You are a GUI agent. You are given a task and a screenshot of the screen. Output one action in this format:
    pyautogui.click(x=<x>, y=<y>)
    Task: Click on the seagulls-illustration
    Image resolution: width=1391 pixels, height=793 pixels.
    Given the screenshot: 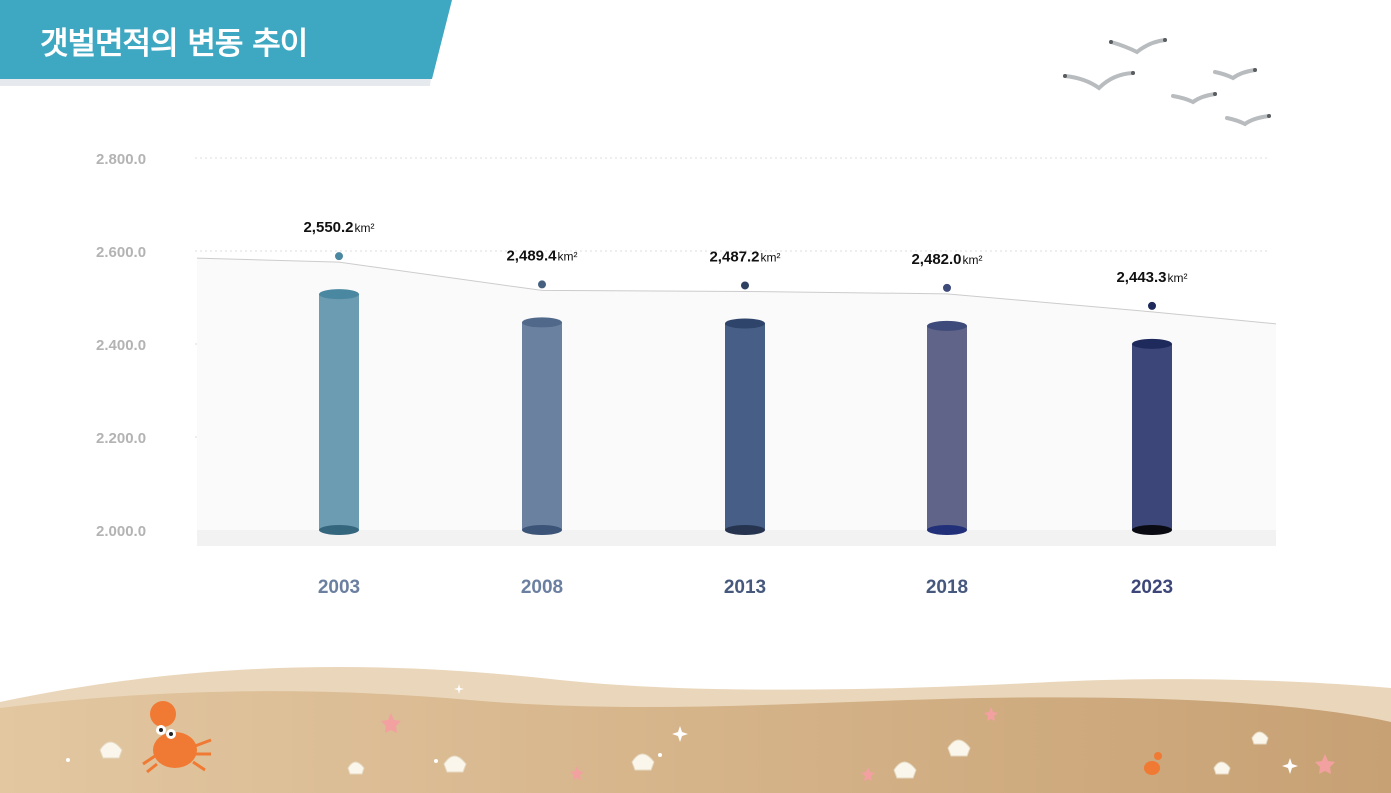 What is the action you would take?
    pyautogui.click(x=1167, y=82)
    